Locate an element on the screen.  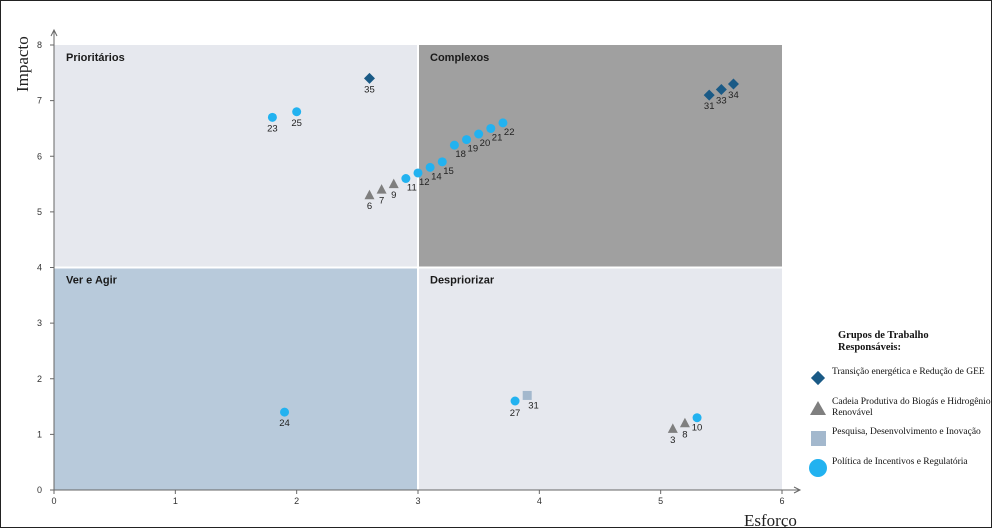
data-label: 11 is located at coordinates (412, 188).